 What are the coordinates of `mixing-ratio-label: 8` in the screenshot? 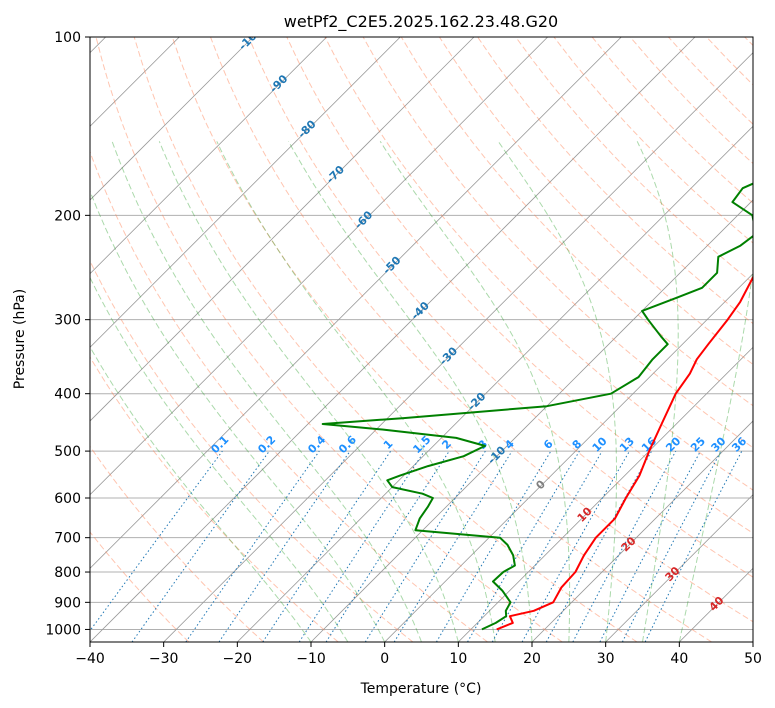 It's located at (577, 444).